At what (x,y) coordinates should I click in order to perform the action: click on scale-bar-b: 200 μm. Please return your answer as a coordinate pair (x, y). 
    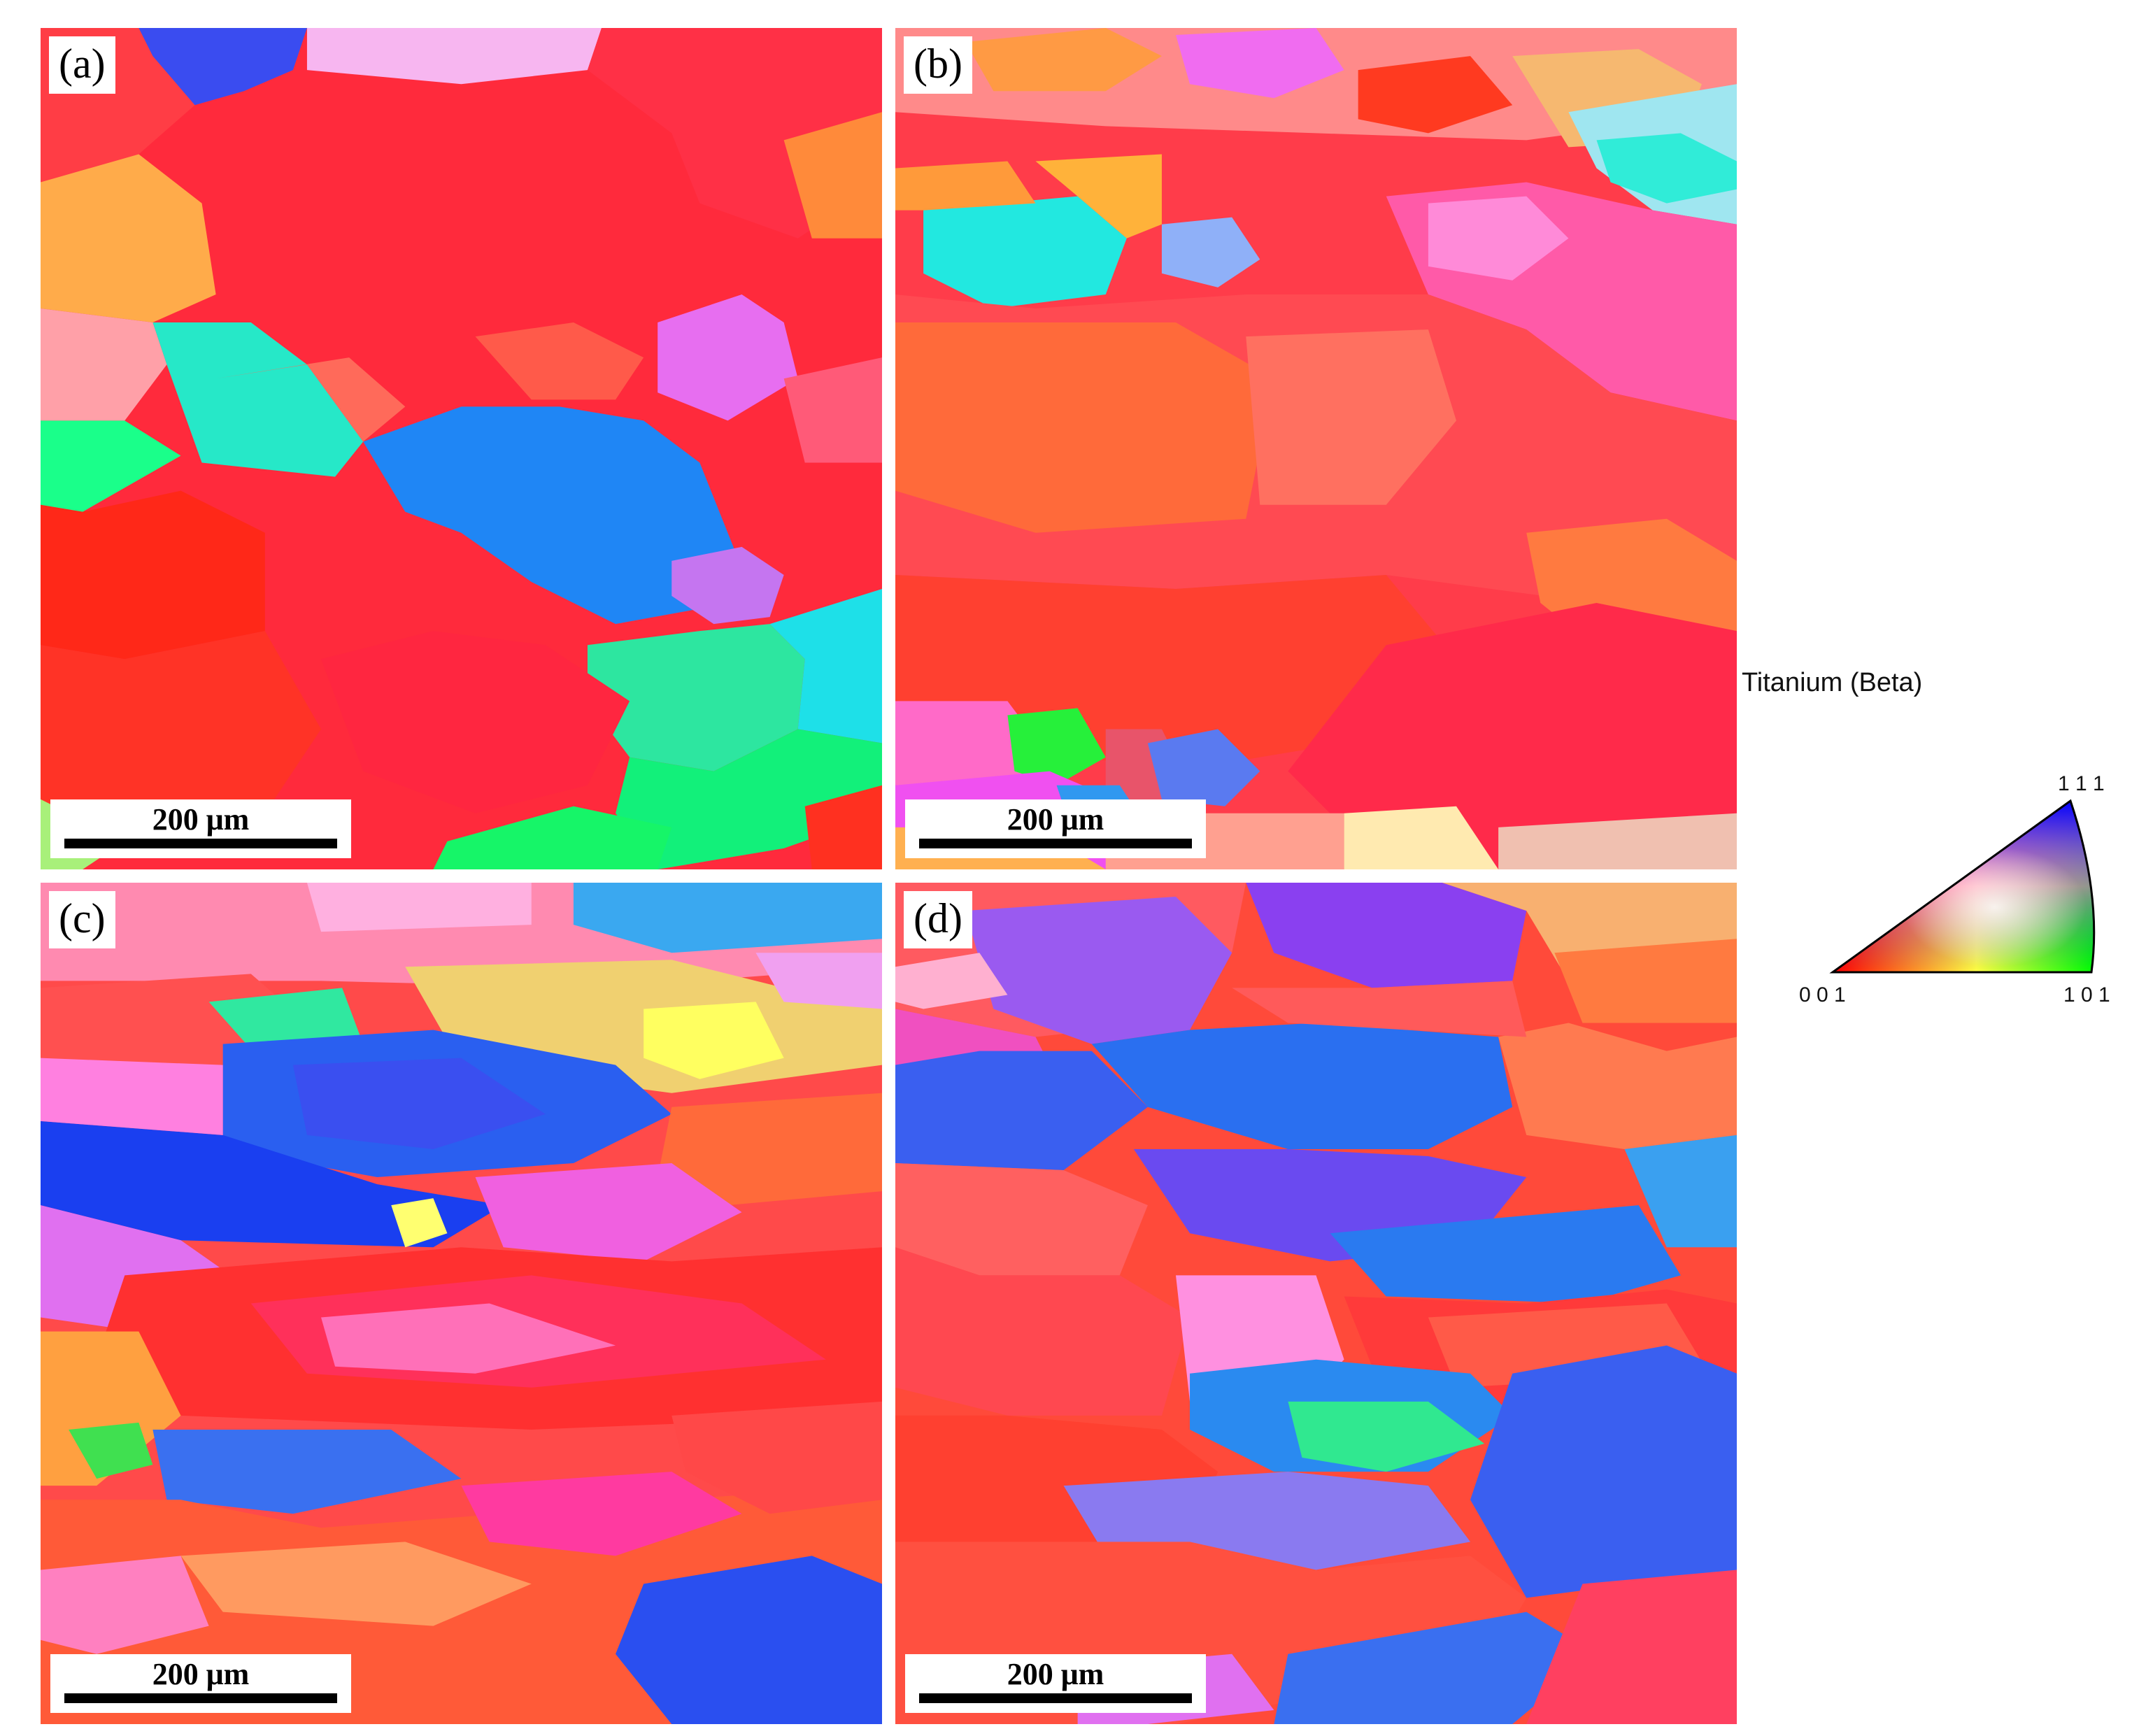
    Looking at the image, I should click on (1055, 828).